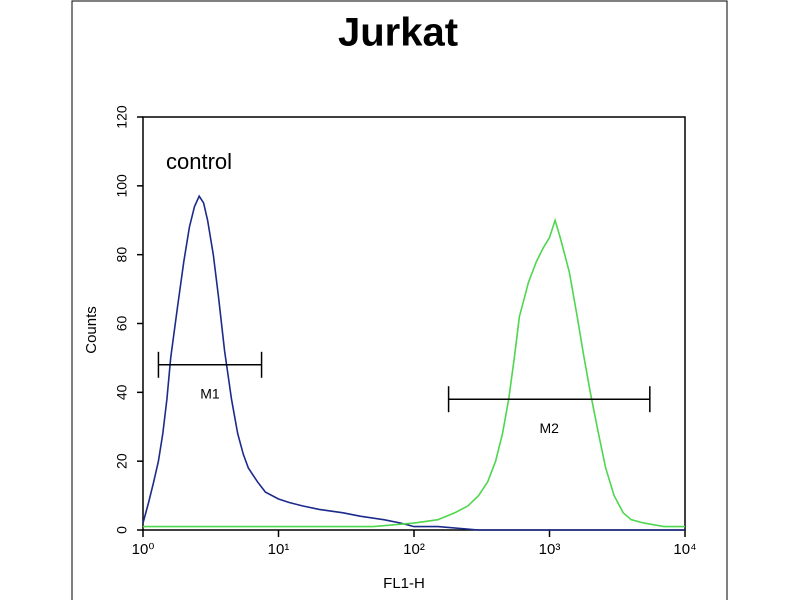  Describe the element at coordinates (279, 549) in the screenshot. I see `x-tick-label: 10¹` at that location.